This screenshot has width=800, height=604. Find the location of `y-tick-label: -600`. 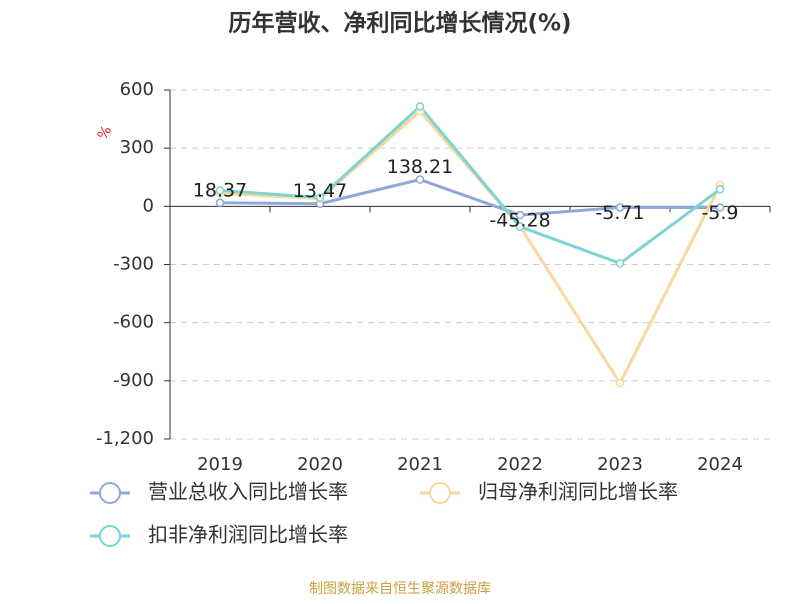

y-tick-label: -600 is located at coordinates (133, 322).